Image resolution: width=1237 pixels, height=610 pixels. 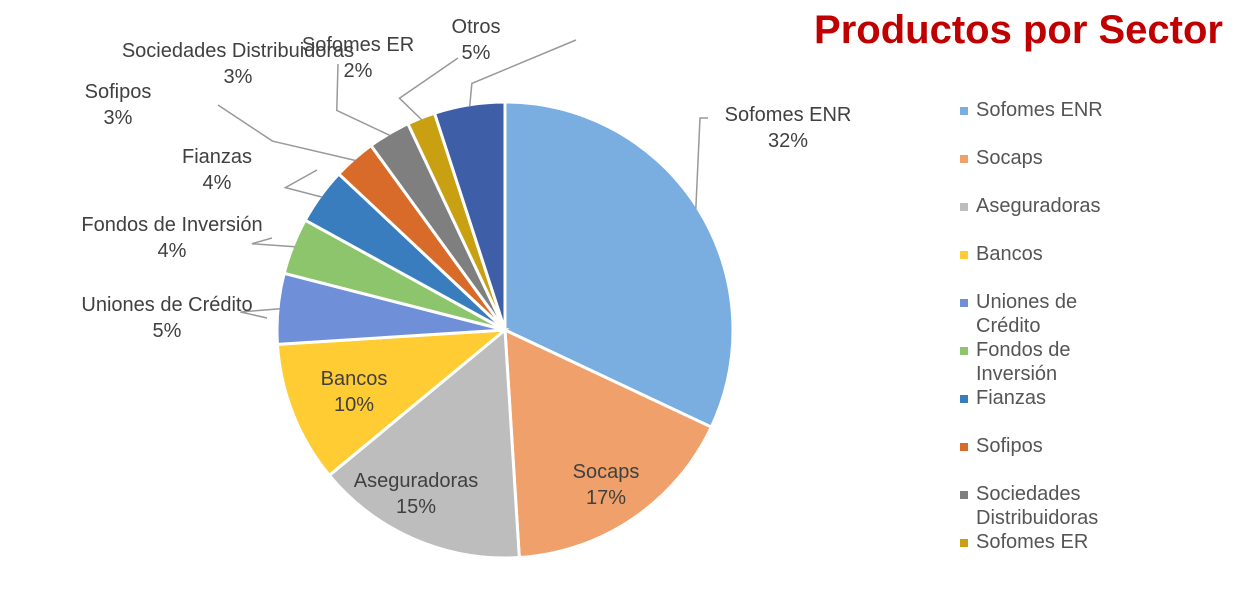 What do you see at coordinates (1018, 30) in the screenshot?
I see `chart-title: Productos por Sector` at bounding box center [1018, 30].